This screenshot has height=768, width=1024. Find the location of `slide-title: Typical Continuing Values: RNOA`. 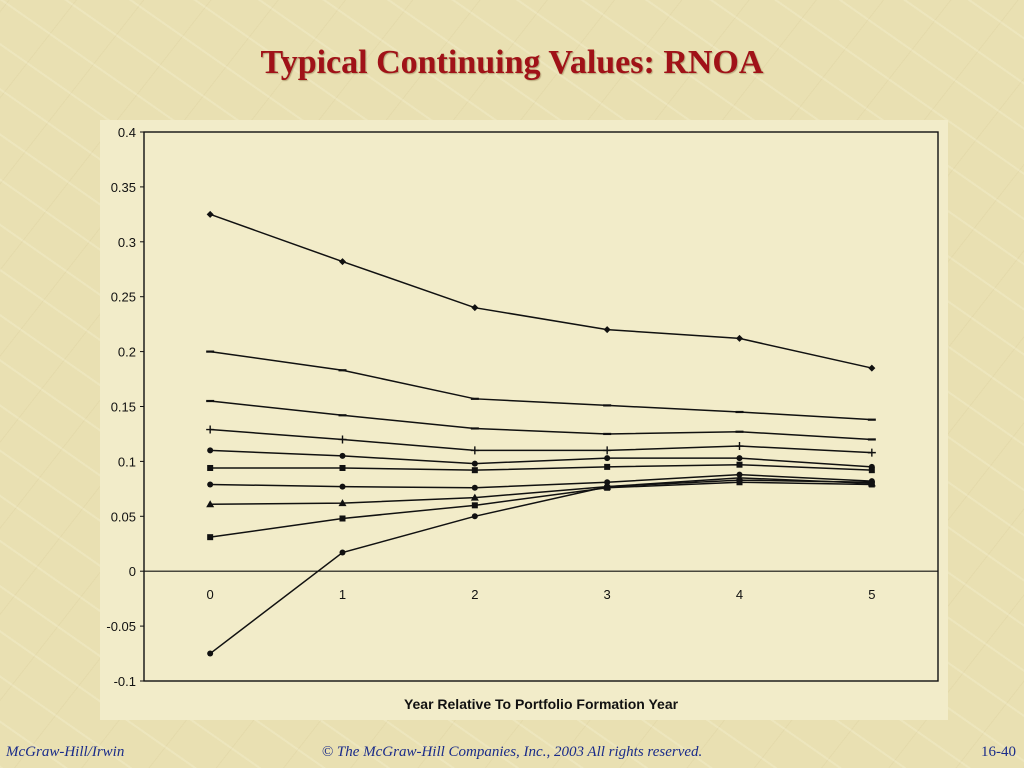

slide-title: Typical Continuing Values: RNOA is located at coordinates (512, 62).